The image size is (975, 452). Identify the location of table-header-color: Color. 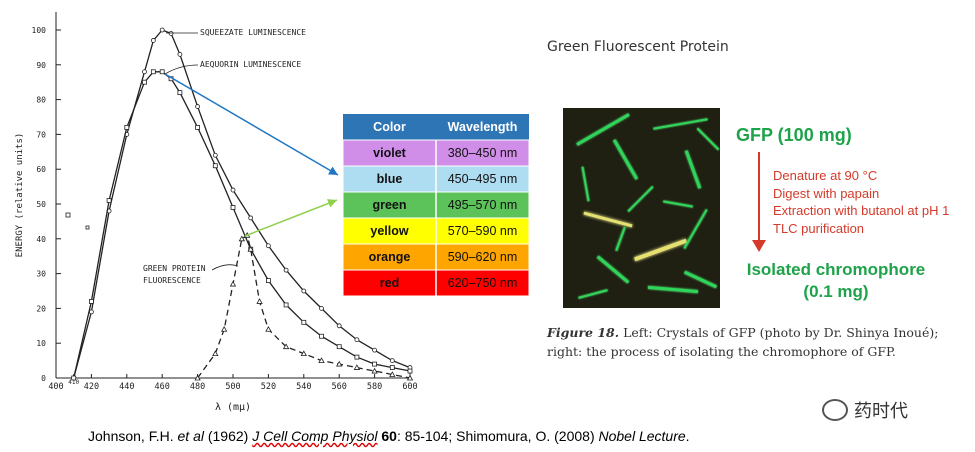
(389, 127).